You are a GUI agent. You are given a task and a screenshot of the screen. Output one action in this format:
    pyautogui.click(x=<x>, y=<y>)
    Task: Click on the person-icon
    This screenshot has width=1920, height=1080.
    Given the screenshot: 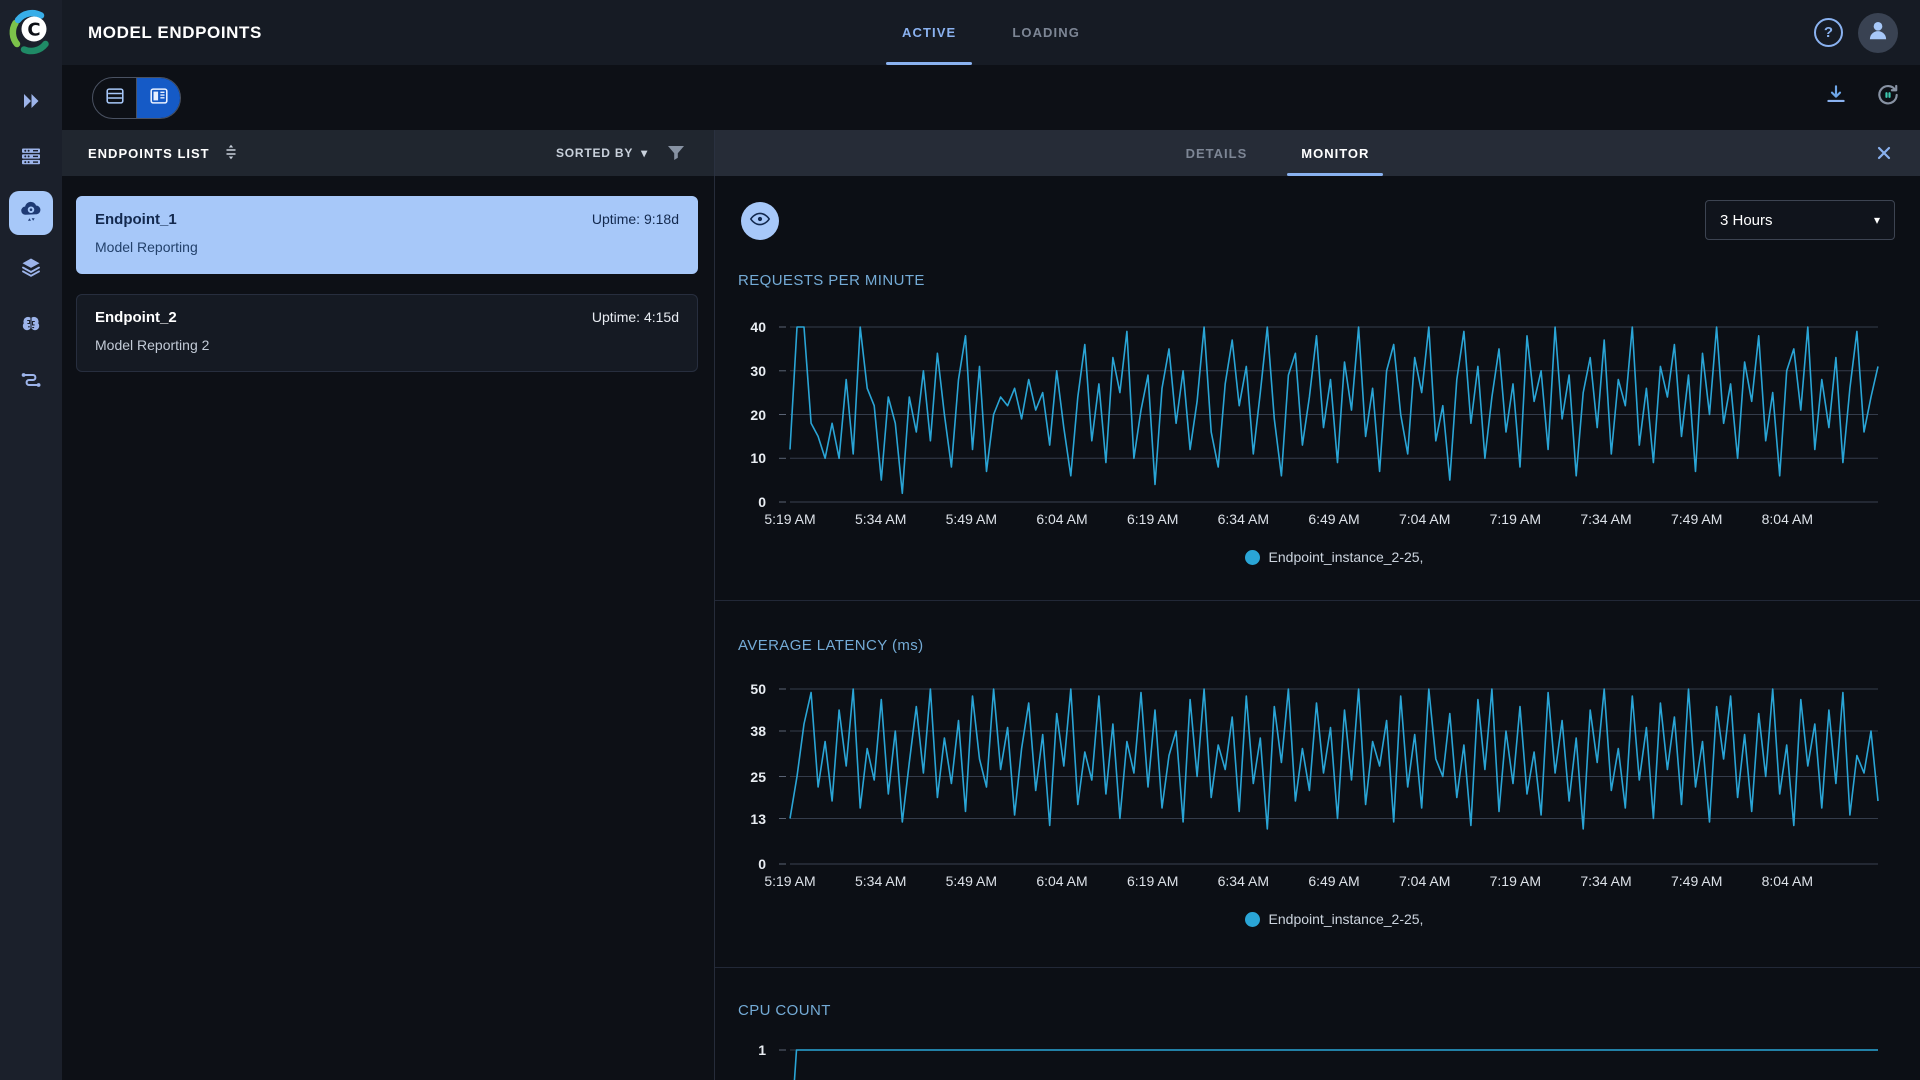 What is the action you would take?
    pyautogui.click(x=1878, y=32)
    